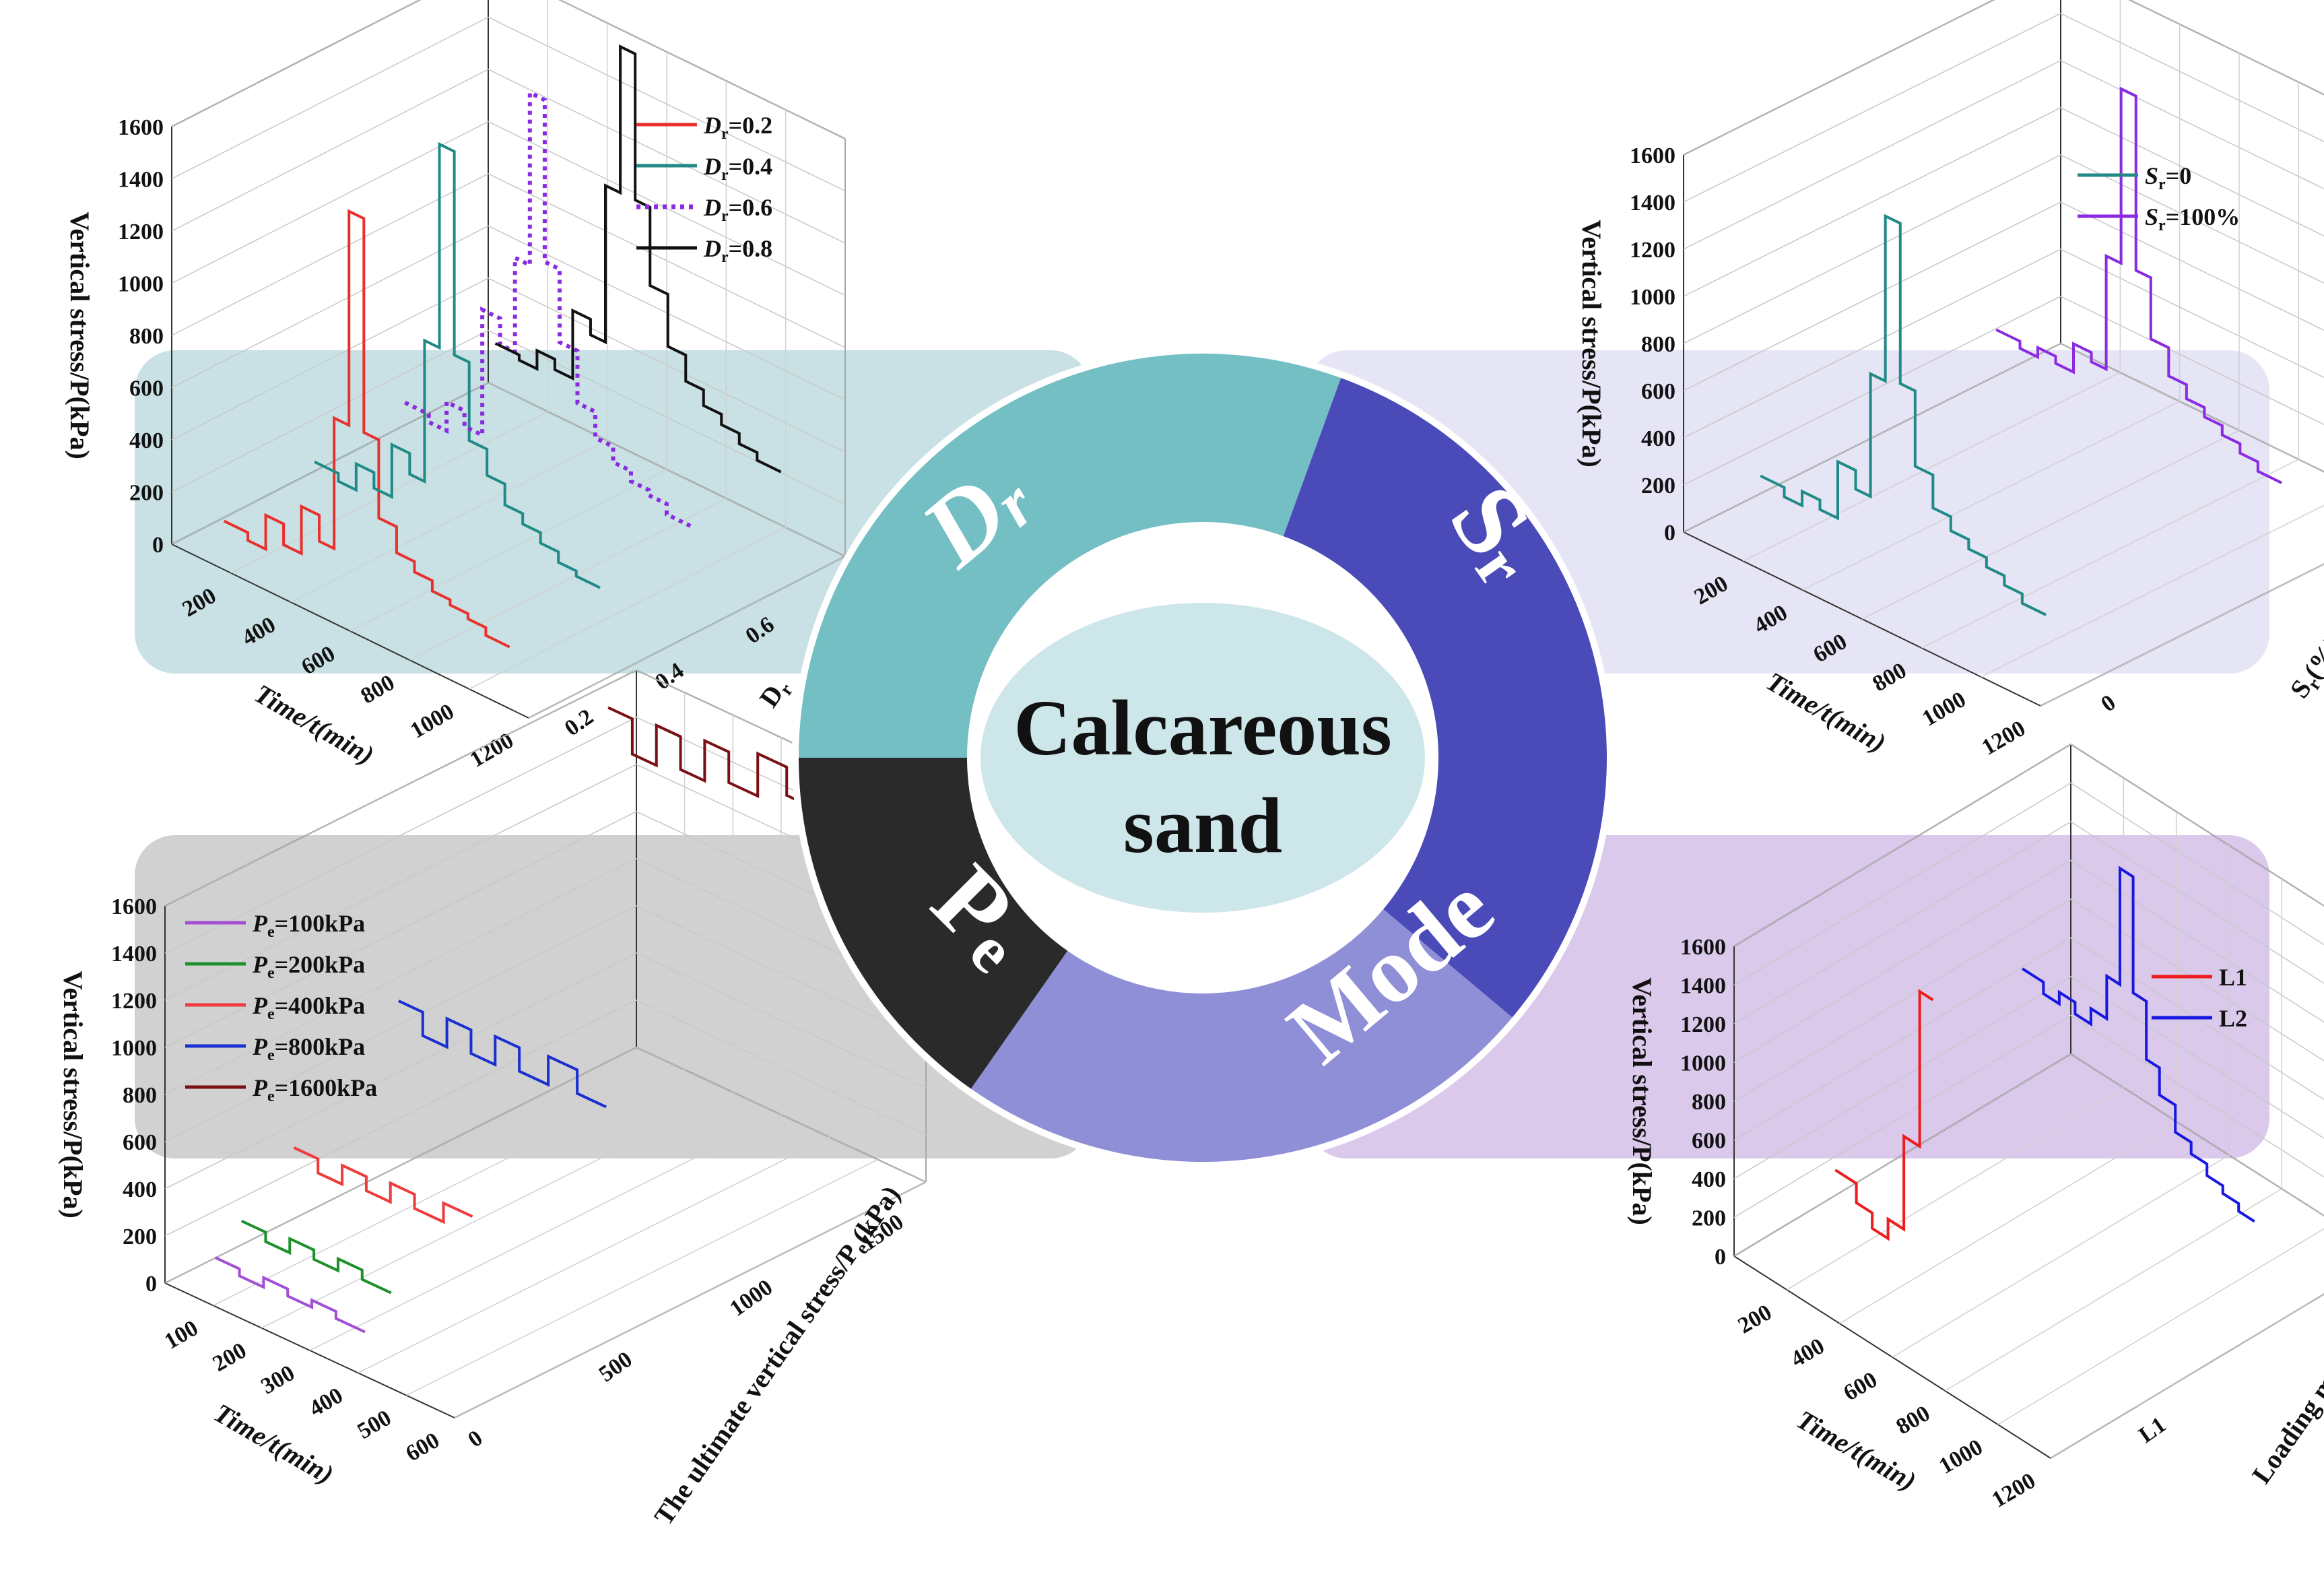  I want to click on segment-sr, so click(1445, 698).